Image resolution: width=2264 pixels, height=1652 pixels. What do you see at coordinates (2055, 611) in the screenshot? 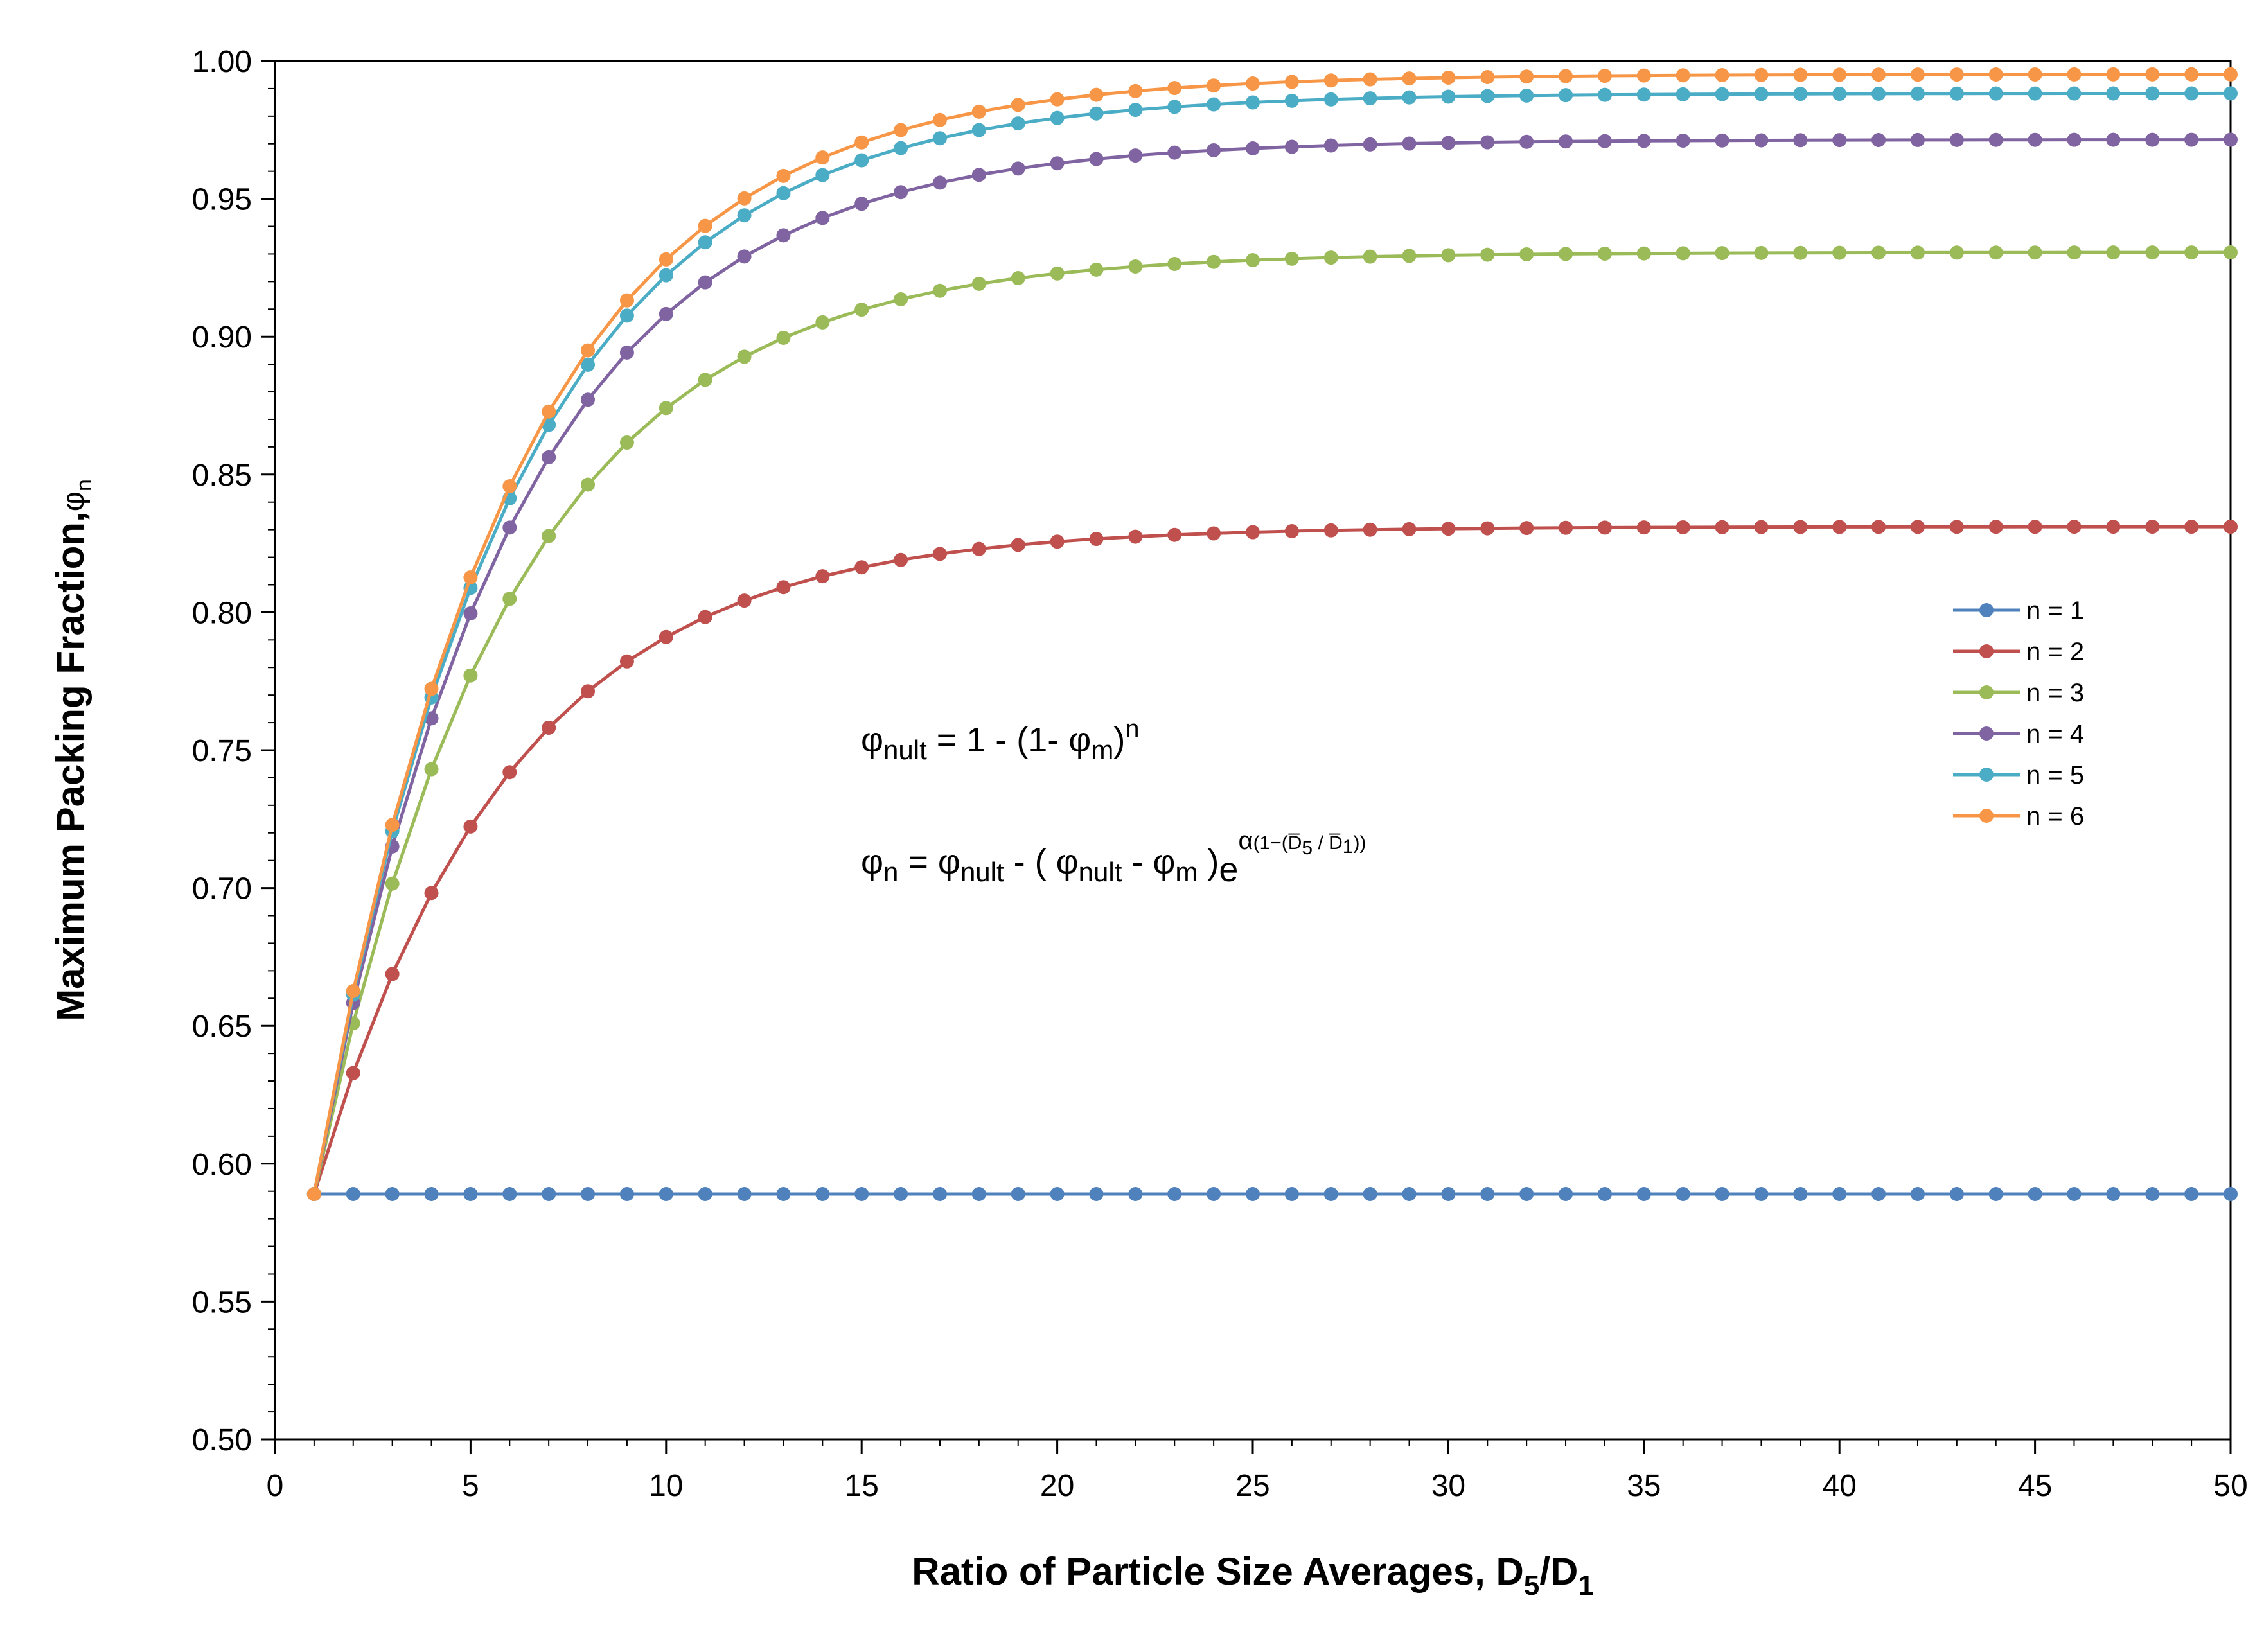
I see `legend-label: n = 1` at bounding box center [2055, 611].